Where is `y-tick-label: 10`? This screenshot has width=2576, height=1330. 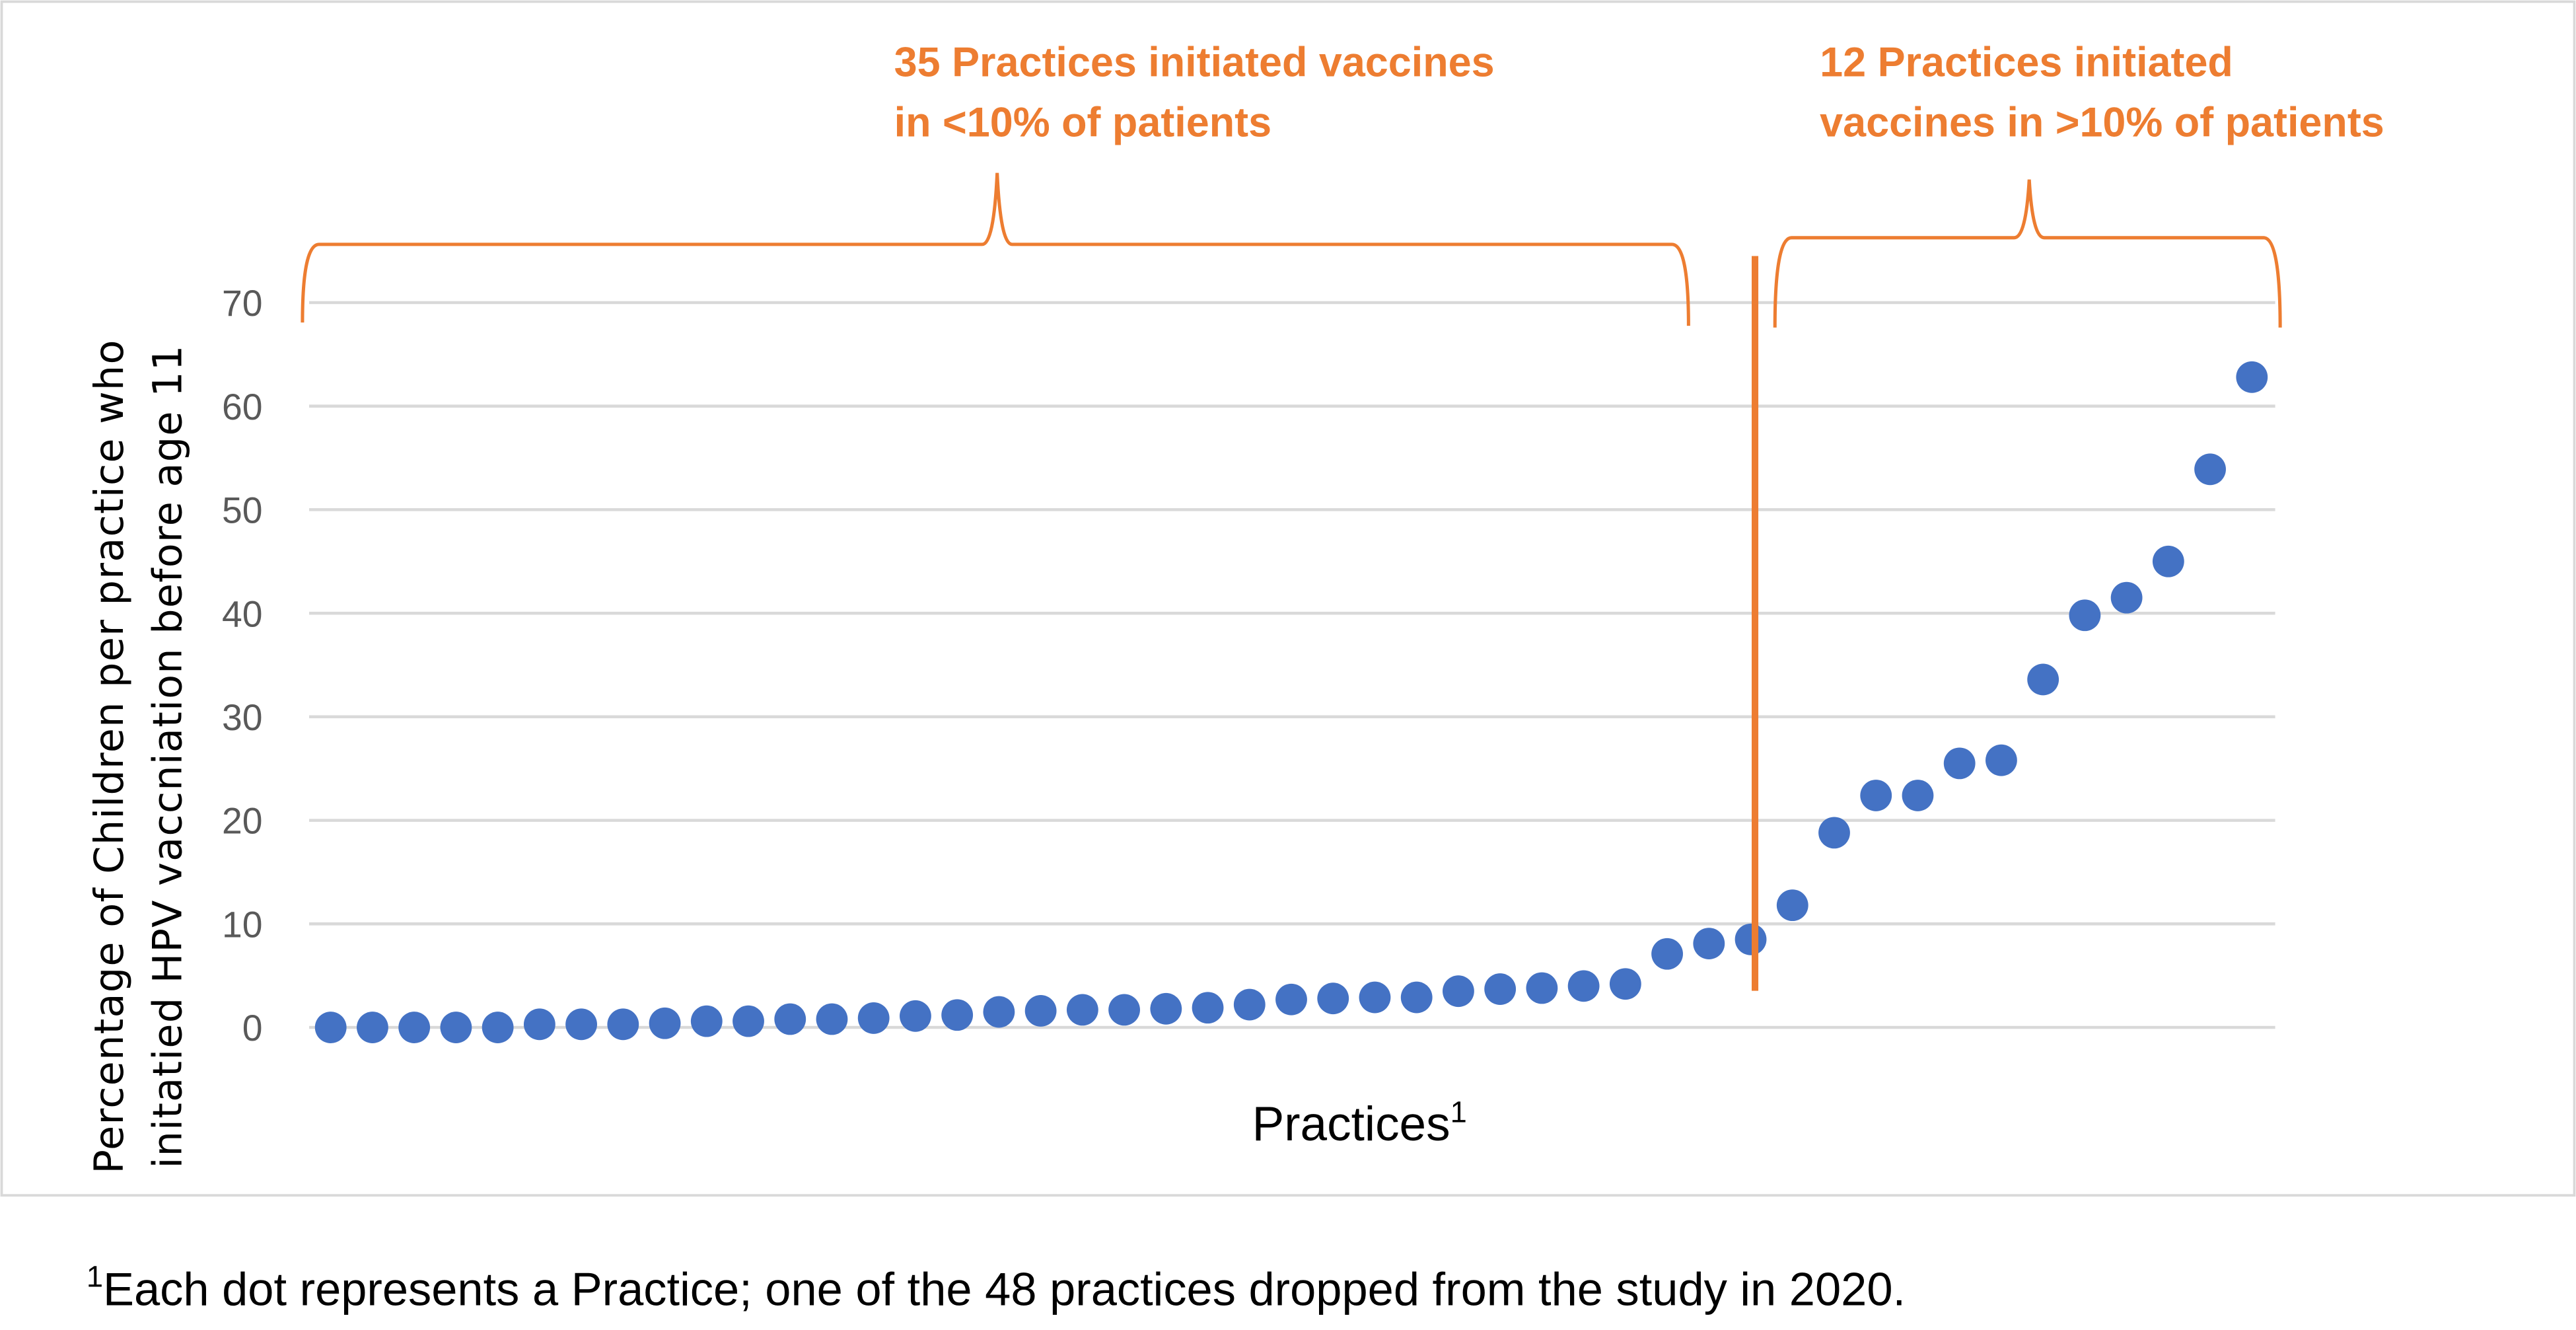
y-tick-label: 10 is located at coordinates (243, 924).